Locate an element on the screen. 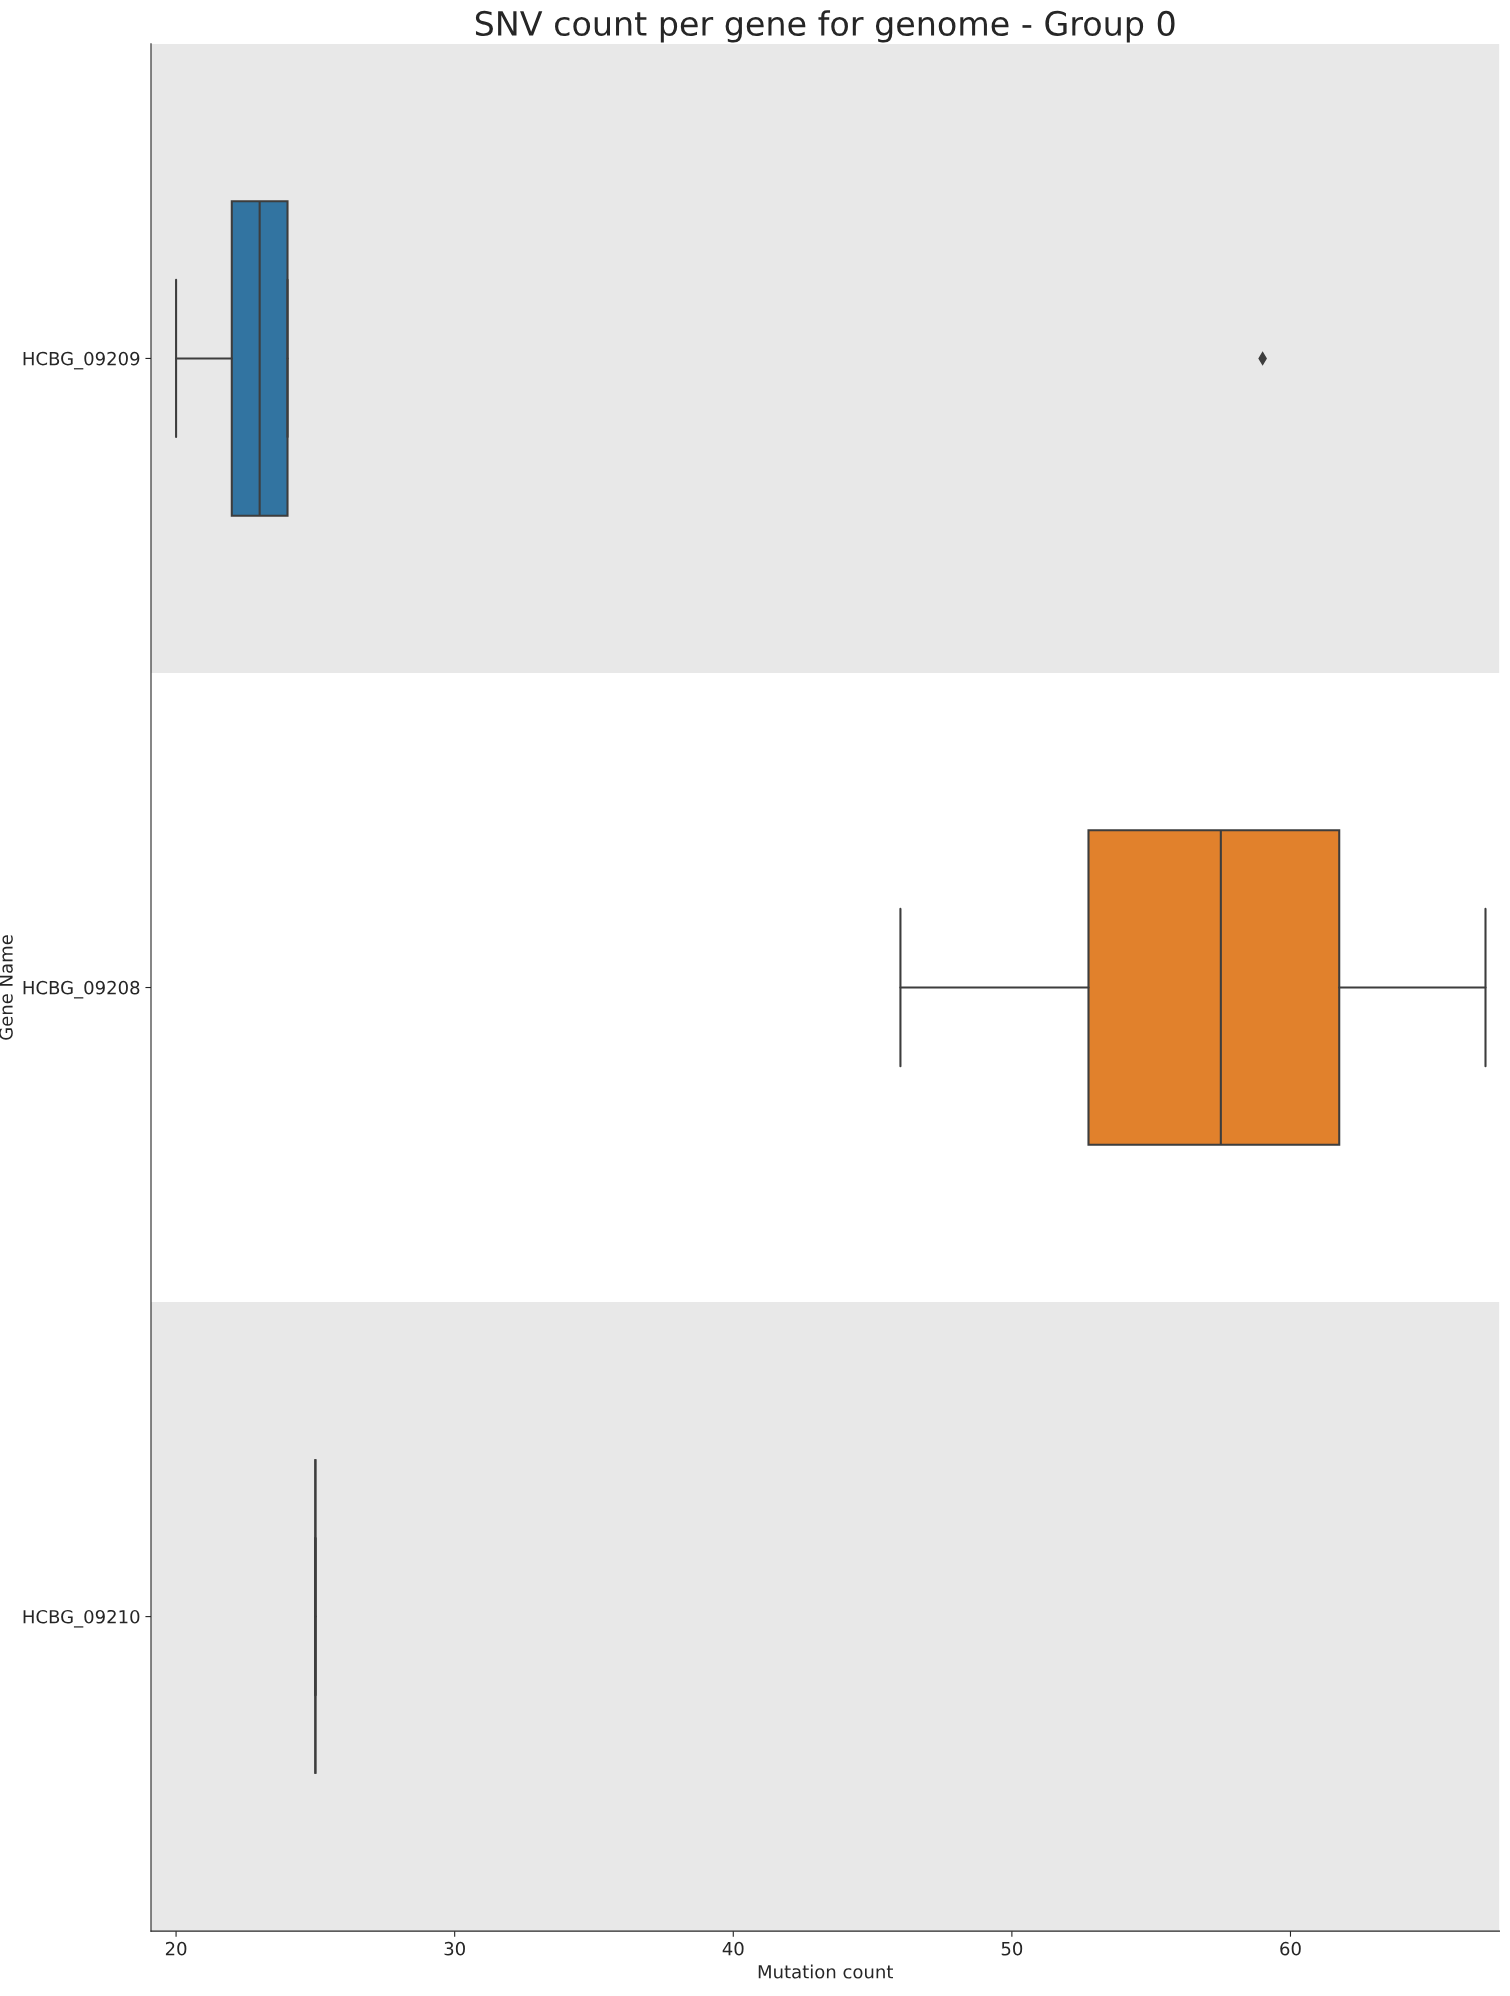  x-axis-title: Mutation count is located at coordinates (825, 1971).